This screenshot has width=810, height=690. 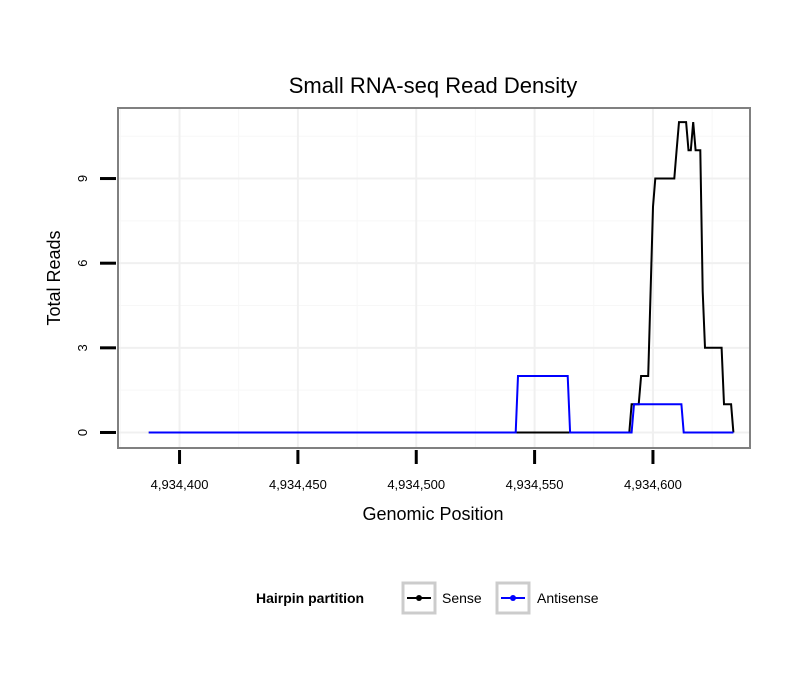 What do you see at coordinates (441, 404) in the screenshot?
I see `series-line-antisense` at bounding box center [441, 404].